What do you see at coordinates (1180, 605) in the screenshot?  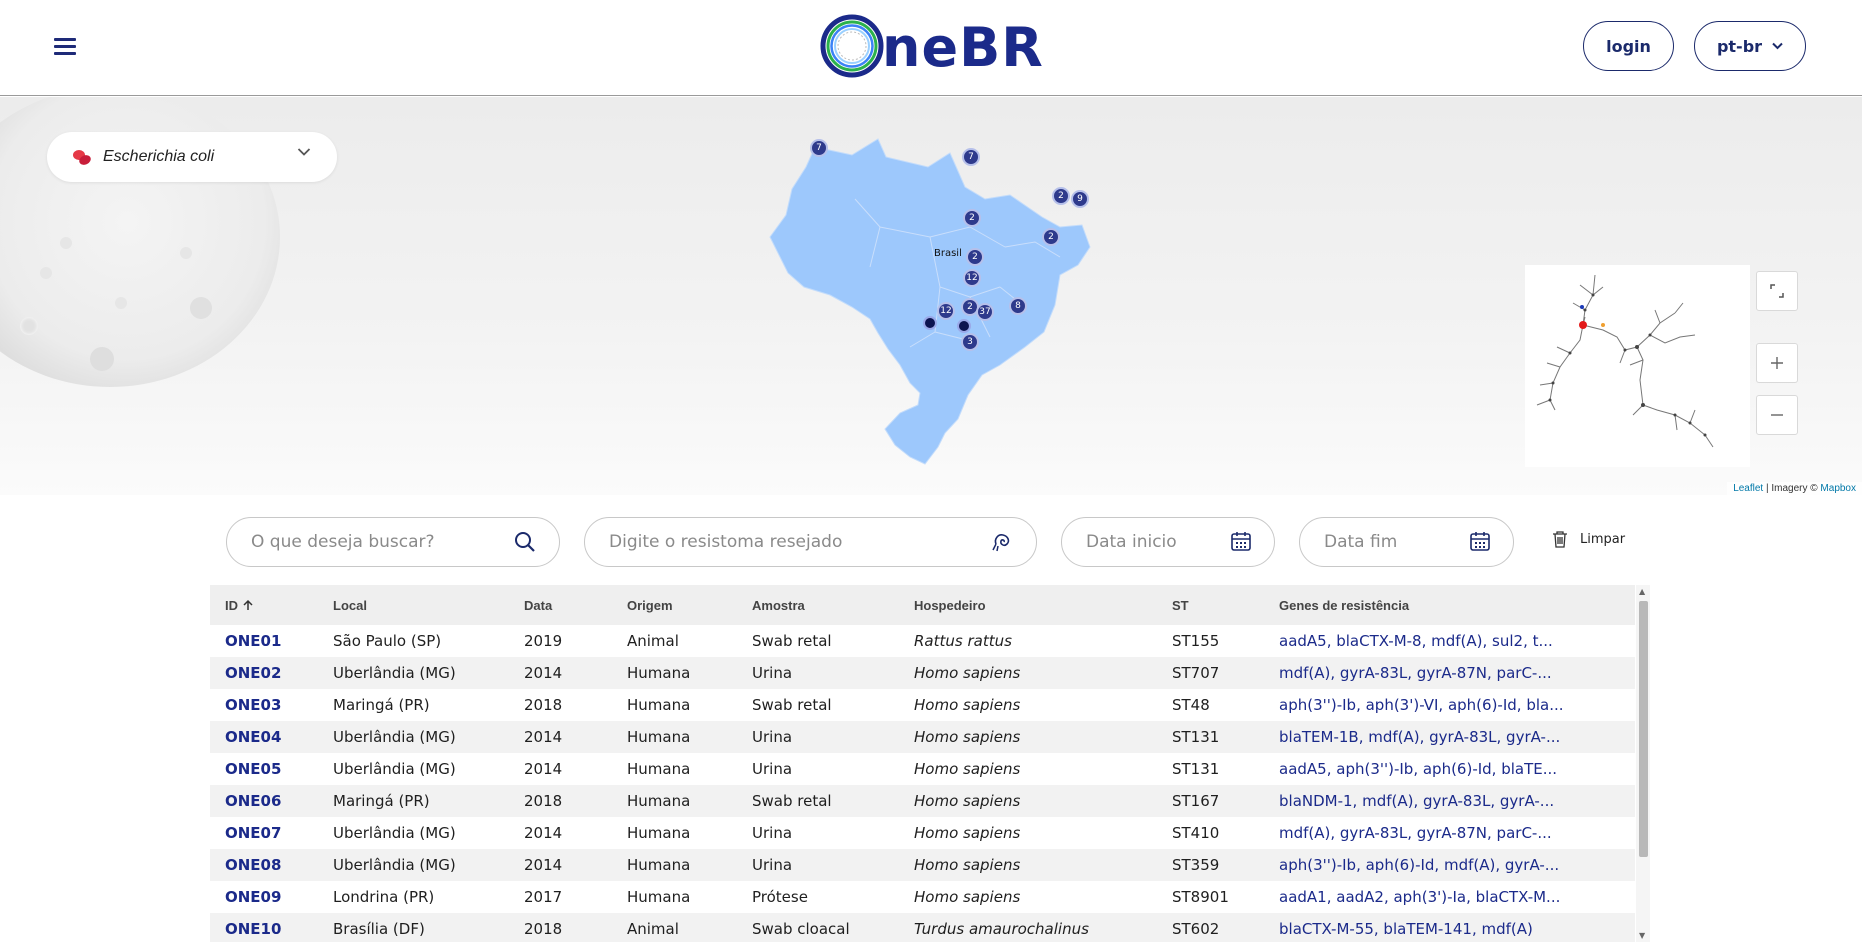 I see `column-header-st: ST` at bounding box center [1180, 605].